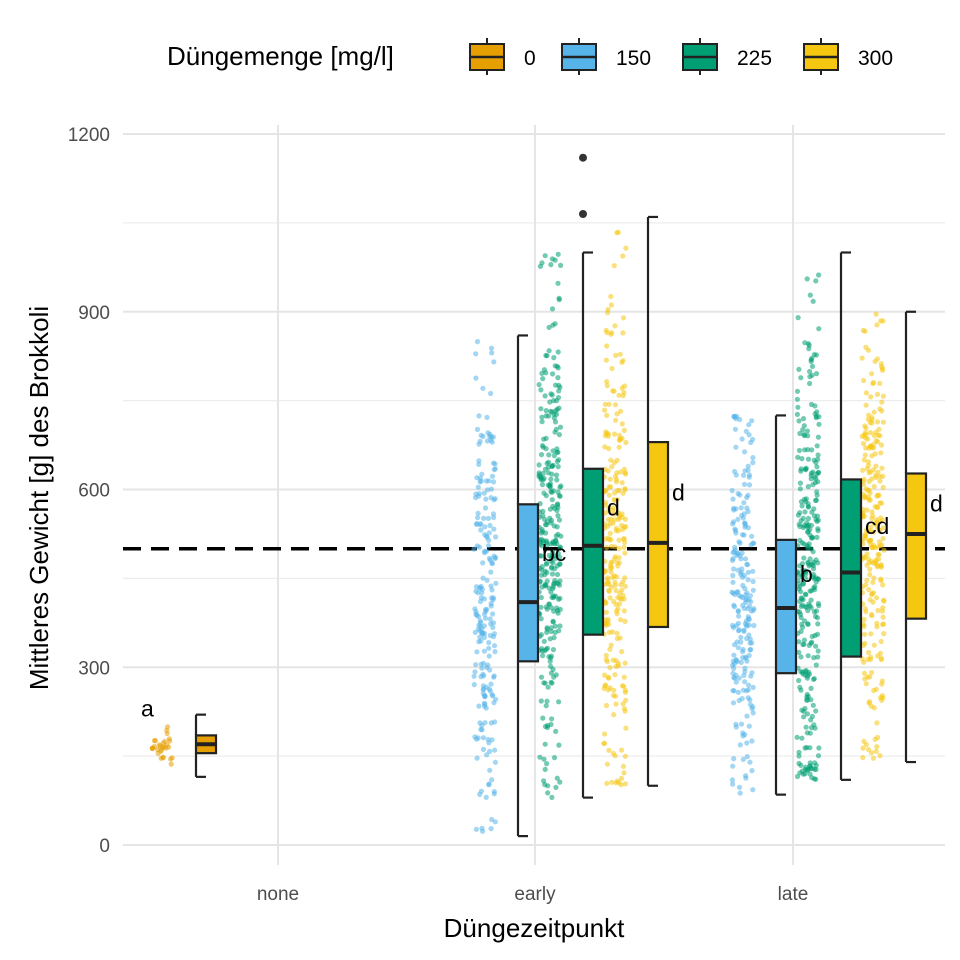  I want to click on y-tick-label: 900, so click(94, 313).